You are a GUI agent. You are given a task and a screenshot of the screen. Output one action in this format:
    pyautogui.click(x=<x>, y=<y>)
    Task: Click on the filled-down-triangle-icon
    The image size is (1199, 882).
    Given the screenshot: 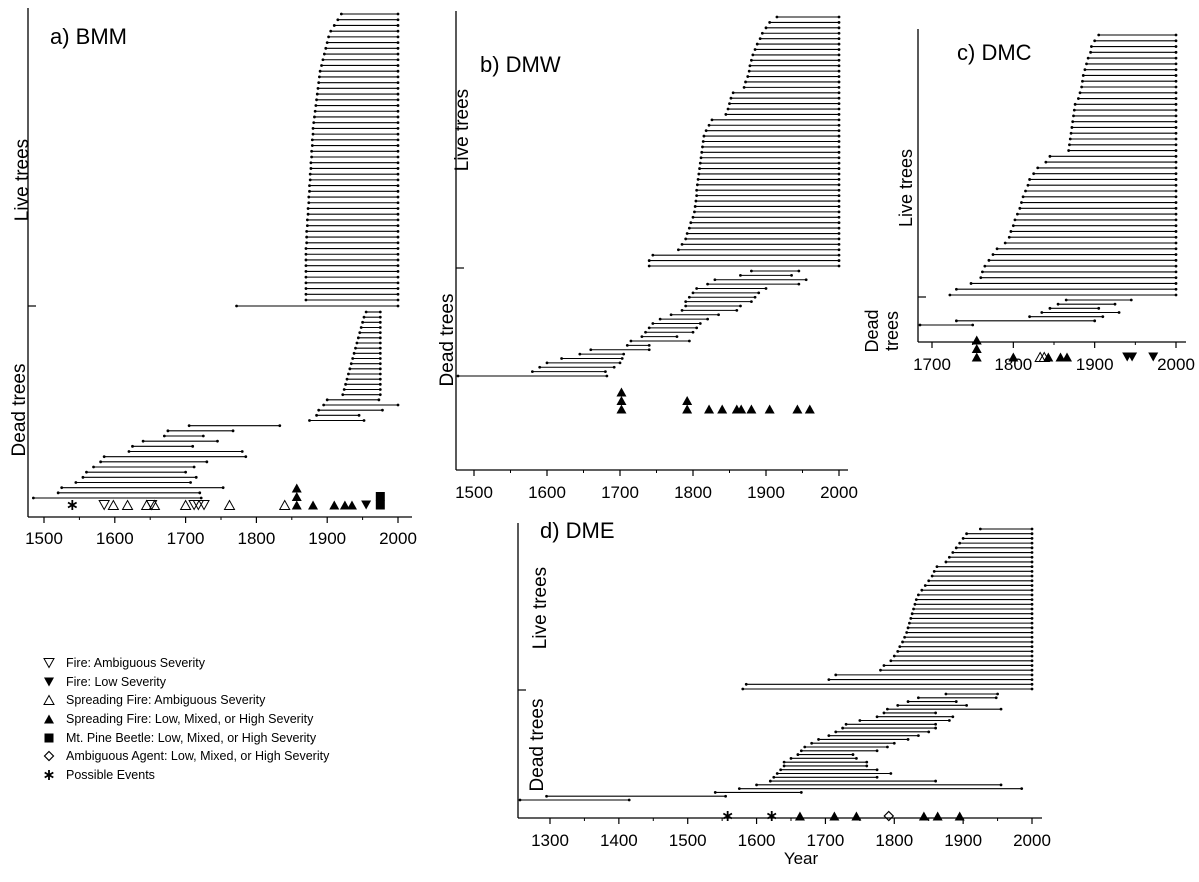 What is the action you would take?
    pyautogui.click(x=49, y=682)
    